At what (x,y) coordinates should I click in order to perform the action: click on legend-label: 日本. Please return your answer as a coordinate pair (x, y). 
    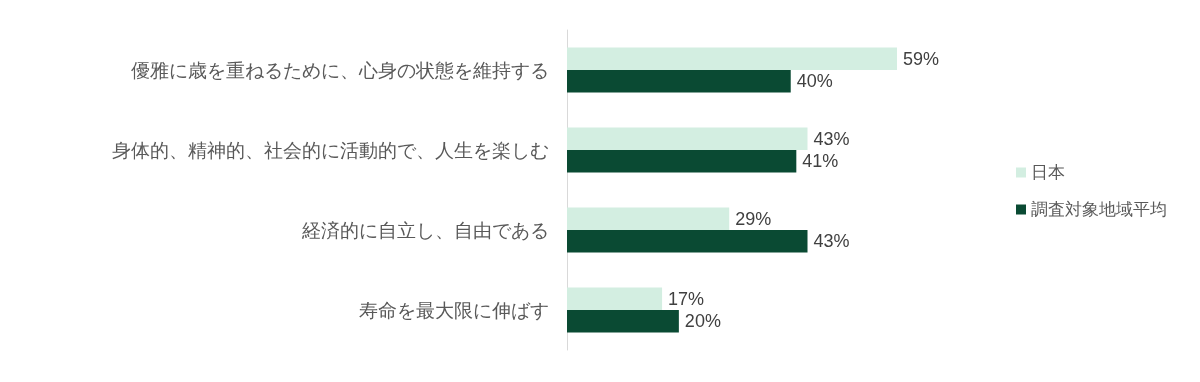
    Looking at the image, I should click on (1048, 172).